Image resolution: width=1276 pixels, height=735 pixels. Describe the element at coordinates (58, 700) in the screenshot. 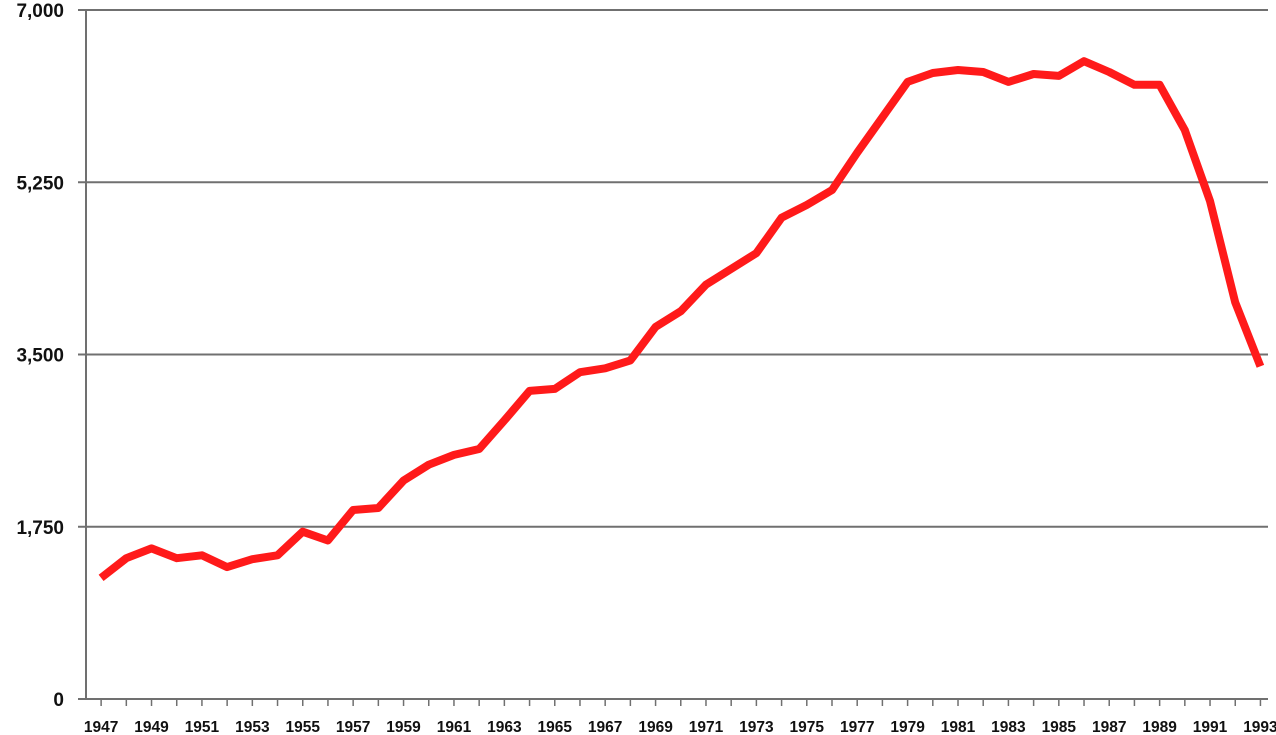

I see `y-tick-label: 0` at that location.